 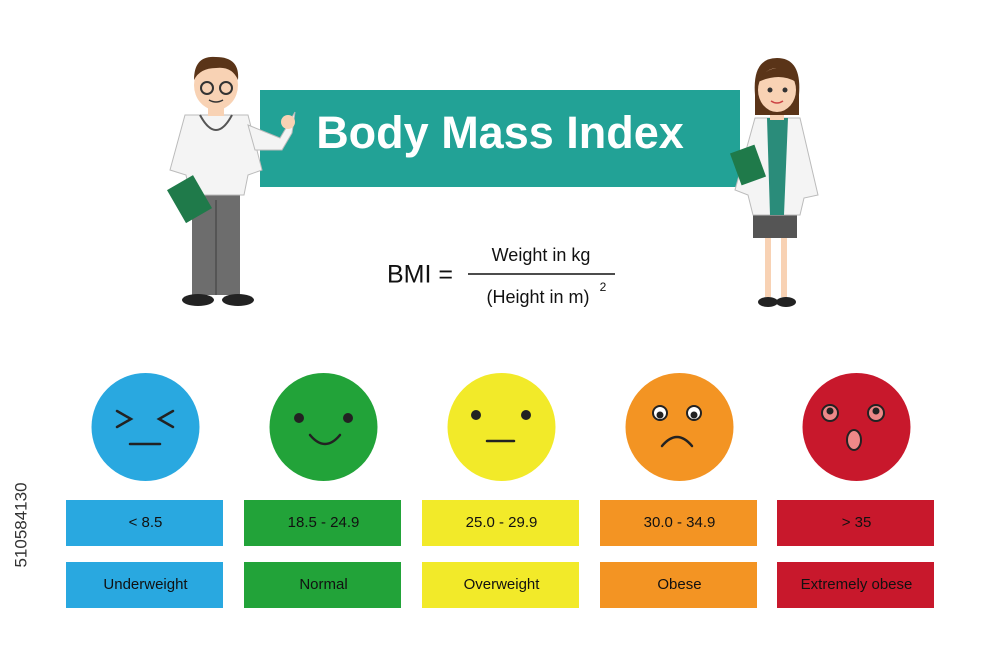 I want to click on range-text: < 8.5, so click(x=146, y=522).